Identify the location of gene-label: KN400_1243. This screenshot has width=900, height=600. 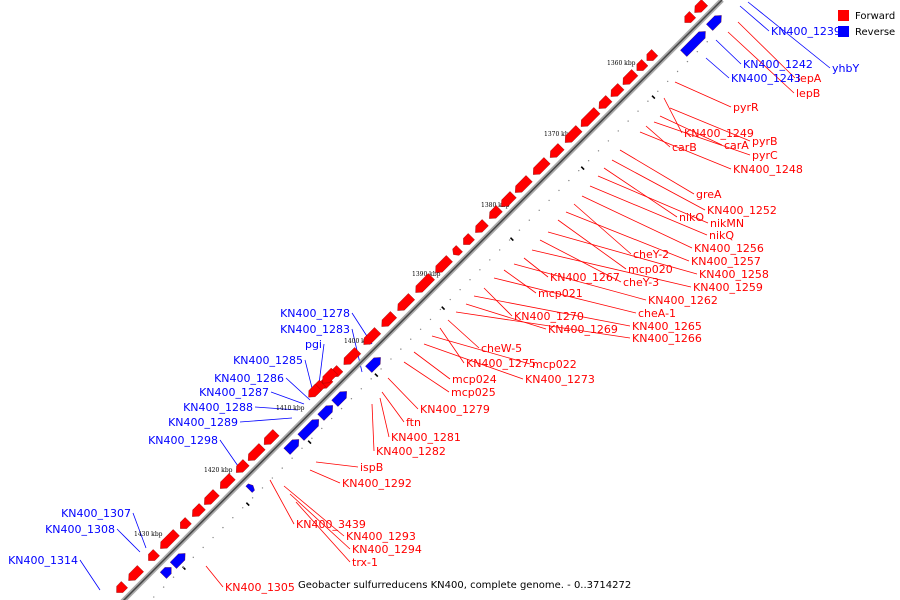
(766, 78).